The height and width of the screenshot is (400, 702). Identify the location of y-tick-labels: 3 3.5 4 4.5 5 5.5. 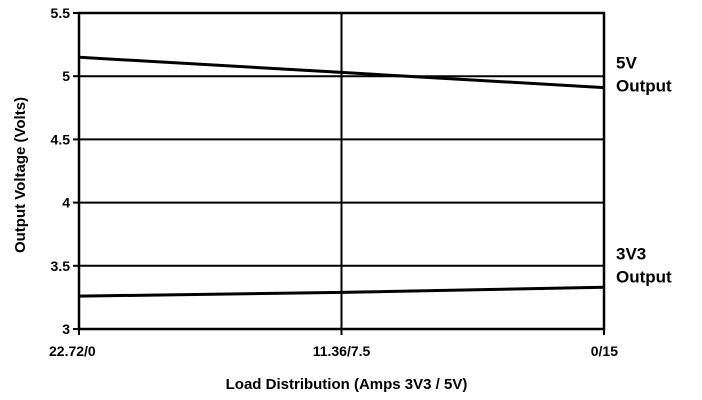
(61, 171).